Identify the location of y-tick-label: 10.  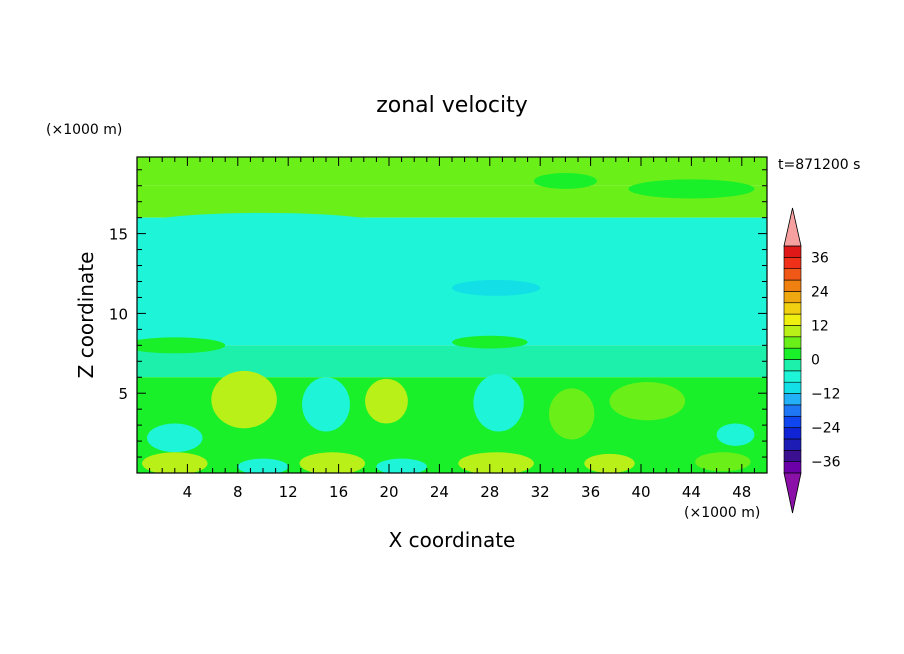
(118, 314).